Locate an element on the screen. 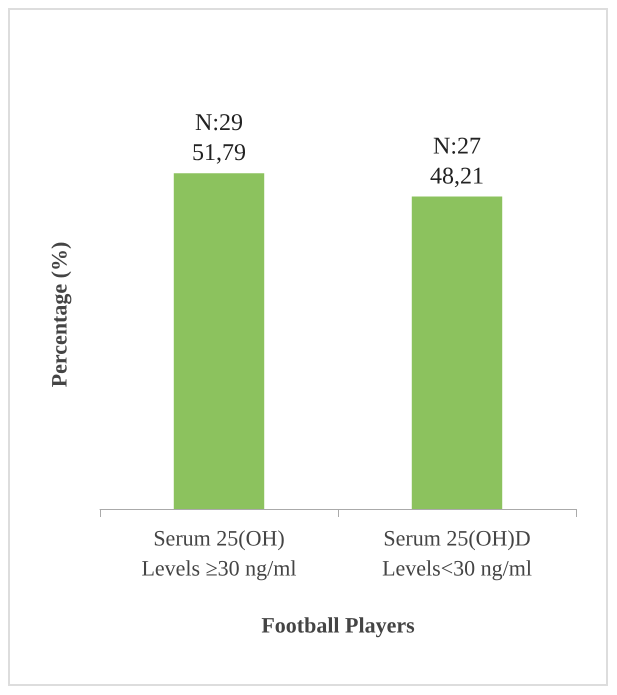  x-tick-label: Serum 25(OH)D Levels<30 ng/ml is located at coordinates (457, 553).